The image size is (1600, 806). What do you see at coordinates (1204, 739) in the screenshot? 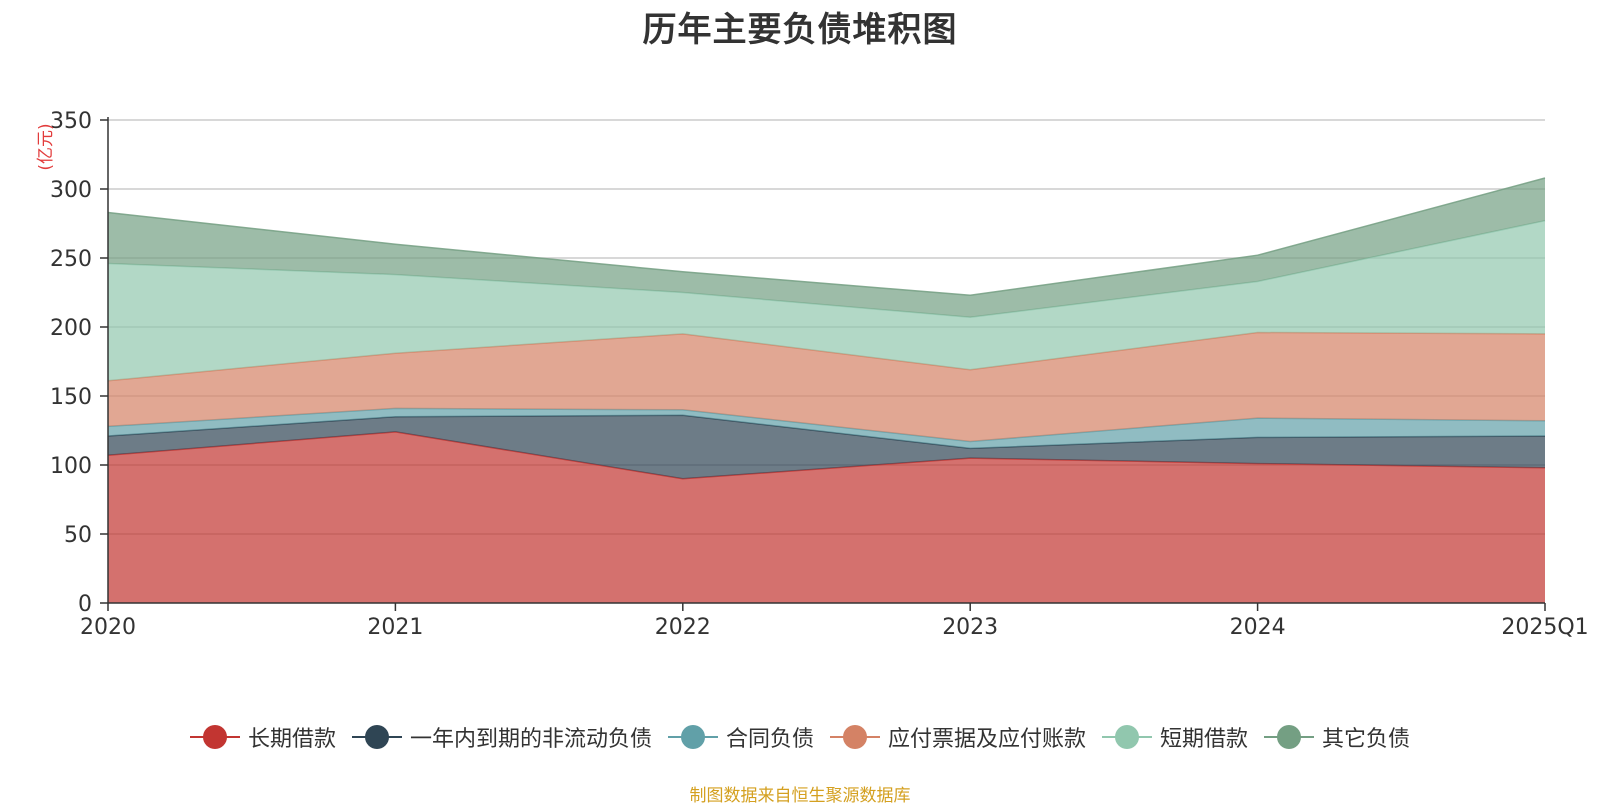
I see `legend-label: 短期借款` at bounding box center [1204, 739].